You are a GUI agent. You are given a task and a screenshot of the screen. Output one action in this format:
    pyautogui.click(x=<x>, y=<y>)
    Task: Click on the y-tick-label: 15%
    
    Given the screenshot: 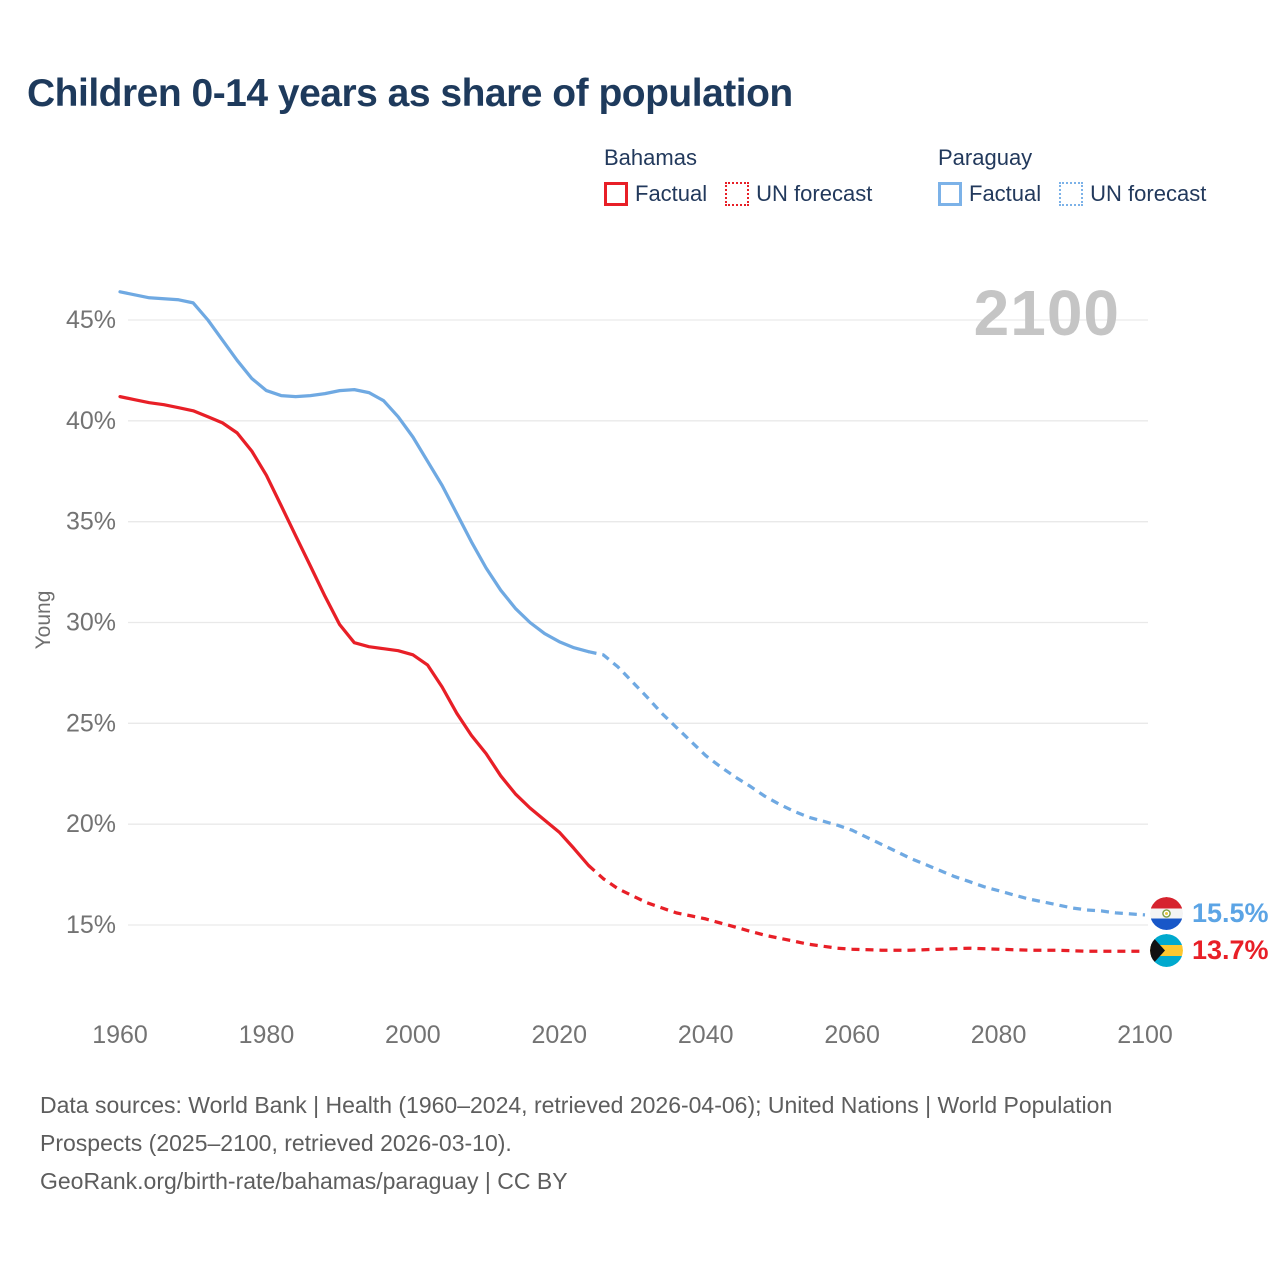 What is the action you would take?
    pyautogui.click(x=91, y=925)
    